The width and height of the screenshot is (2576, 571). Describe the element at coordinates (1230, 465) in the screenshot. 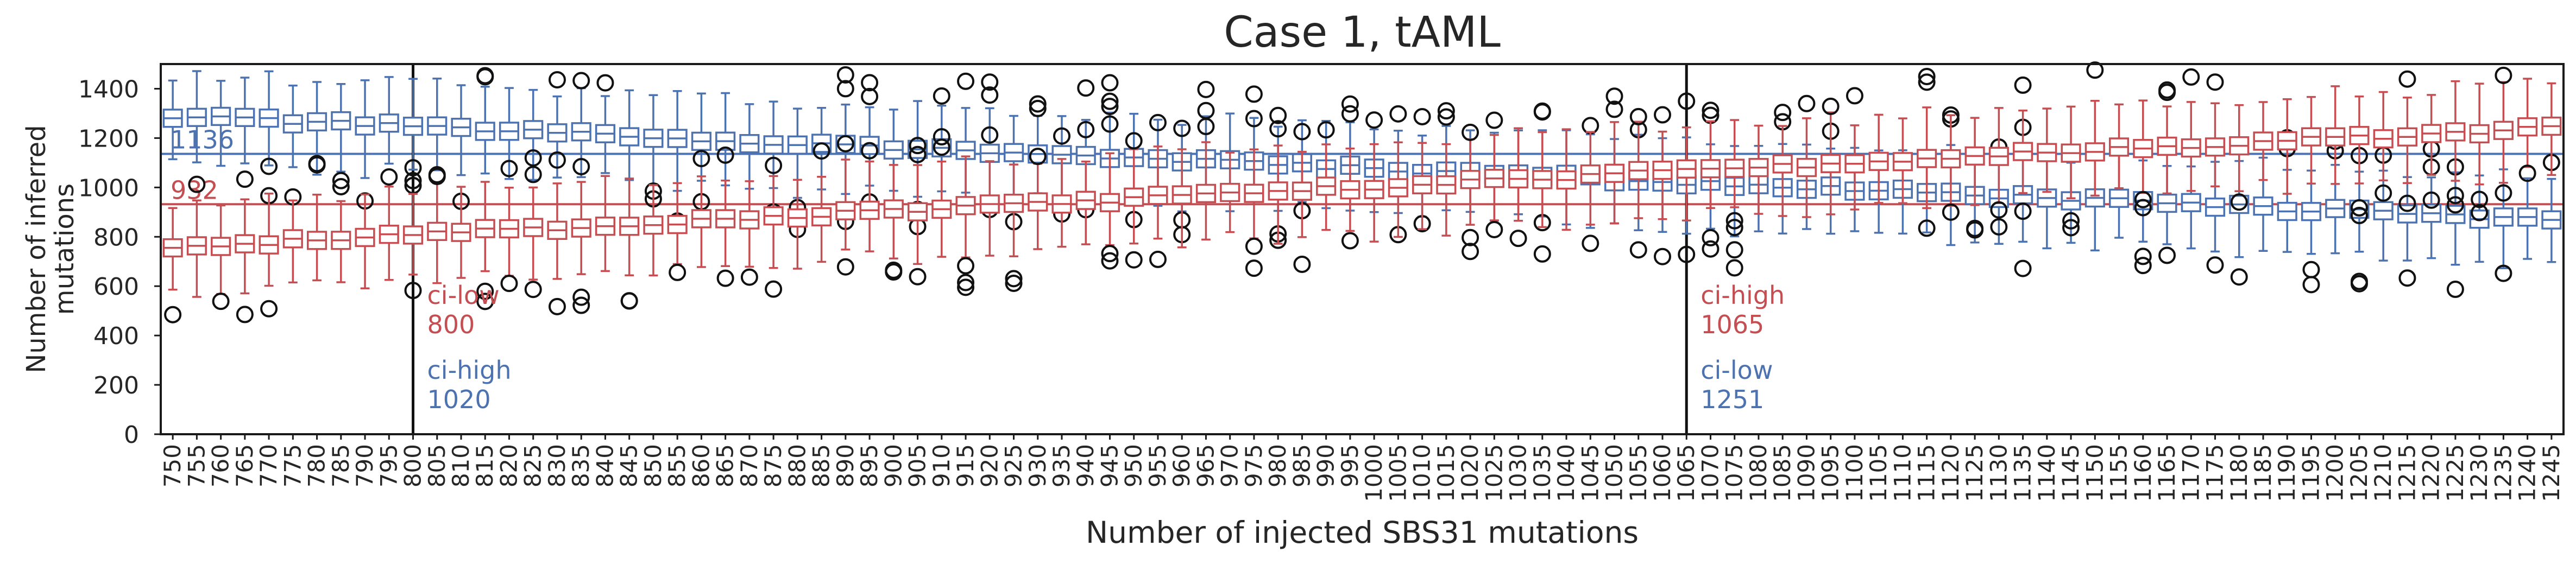

I see `x-tick-label-970: 970` at that location.